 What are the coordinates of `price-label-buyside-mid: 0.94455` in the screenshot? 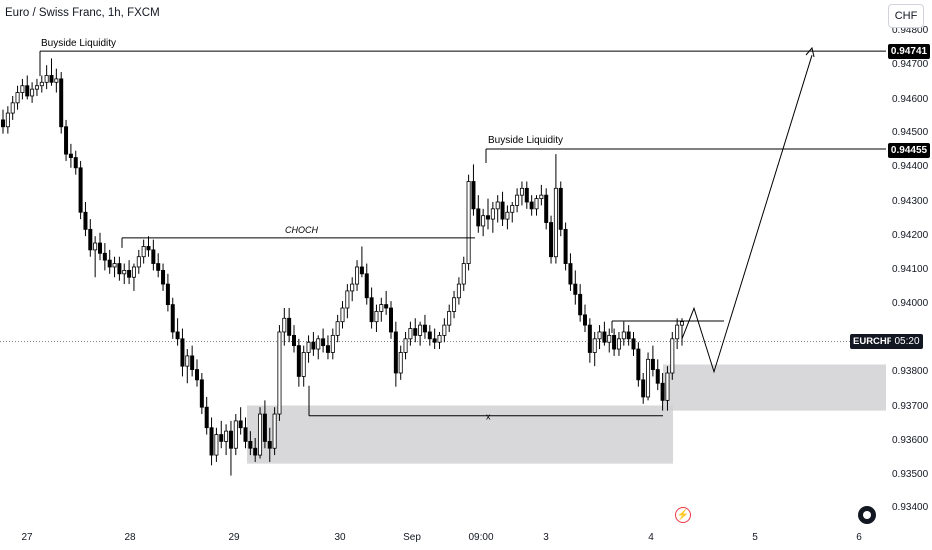 It's located at (909, 150).